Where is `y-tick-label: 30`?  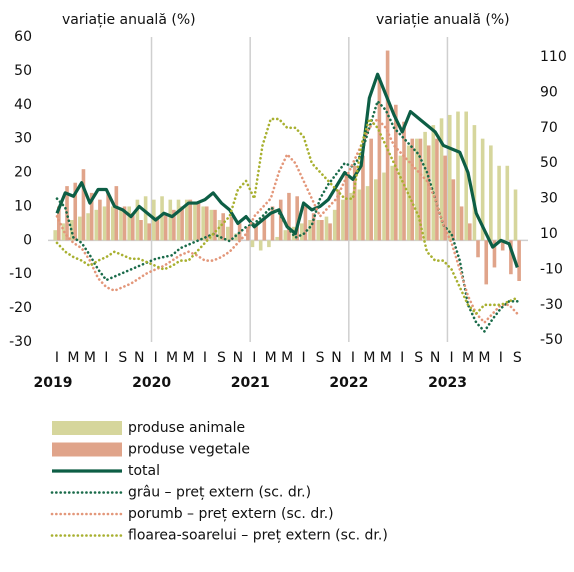
y-tick-label: 30 is located at coordinates (23, 139).